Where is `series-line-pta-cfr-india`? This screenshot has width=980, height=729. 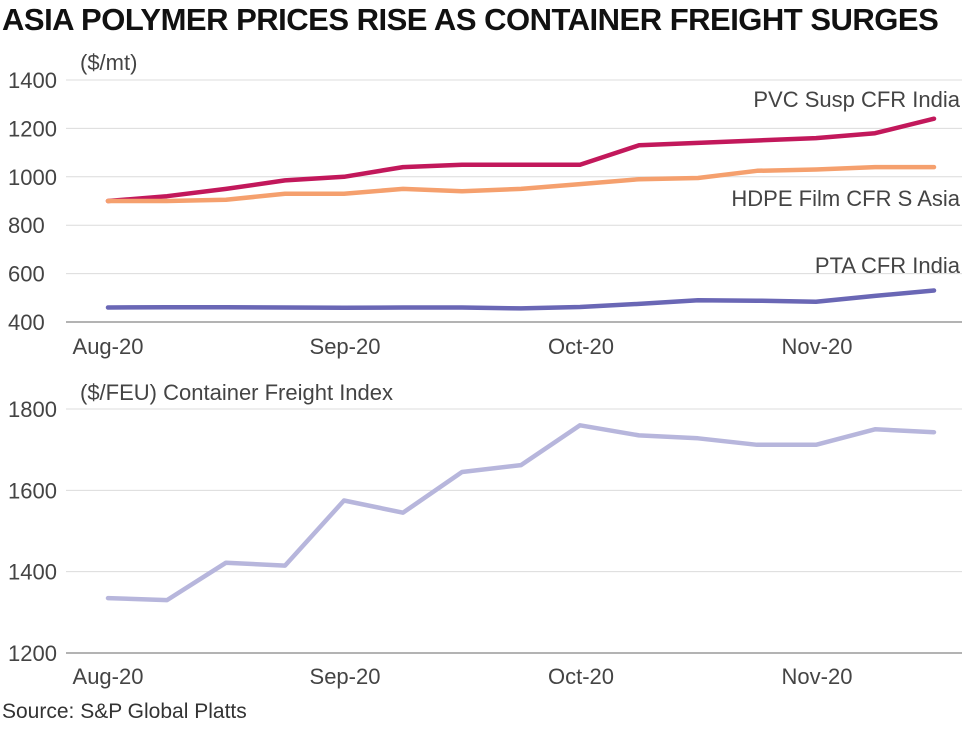 series-line-pta-cfr-india is located at coordinates (521, 299).